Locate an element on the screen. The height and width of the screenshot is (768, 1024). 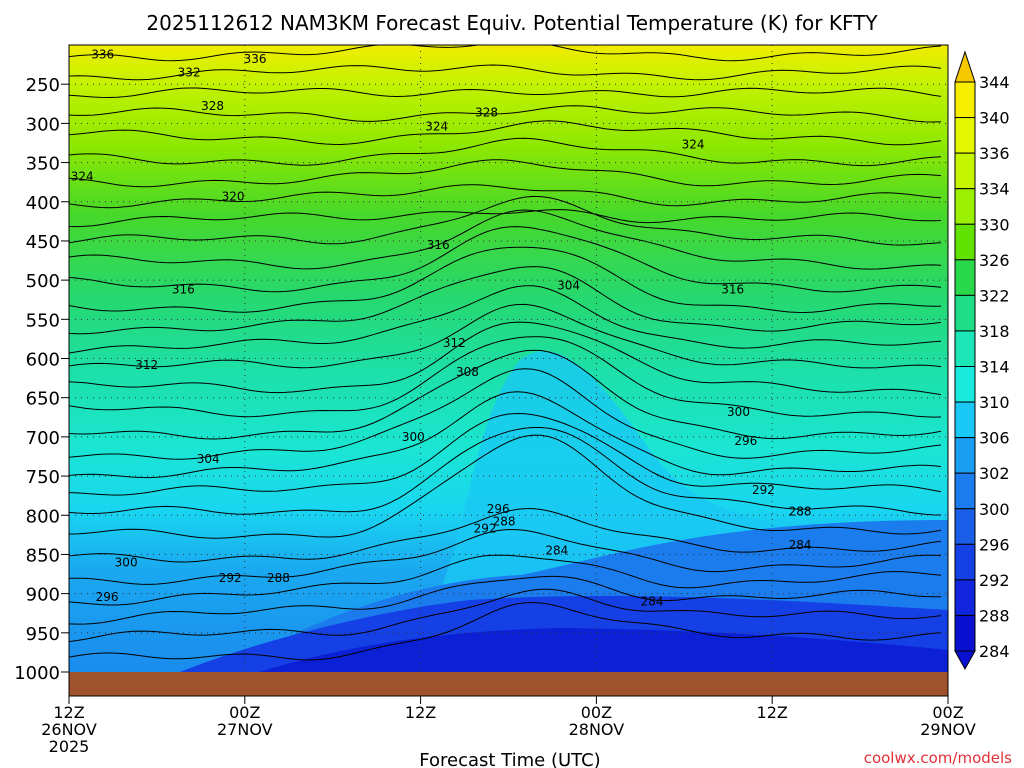
colorbar-tick-label: 334 is located at coordinates (994, 189).